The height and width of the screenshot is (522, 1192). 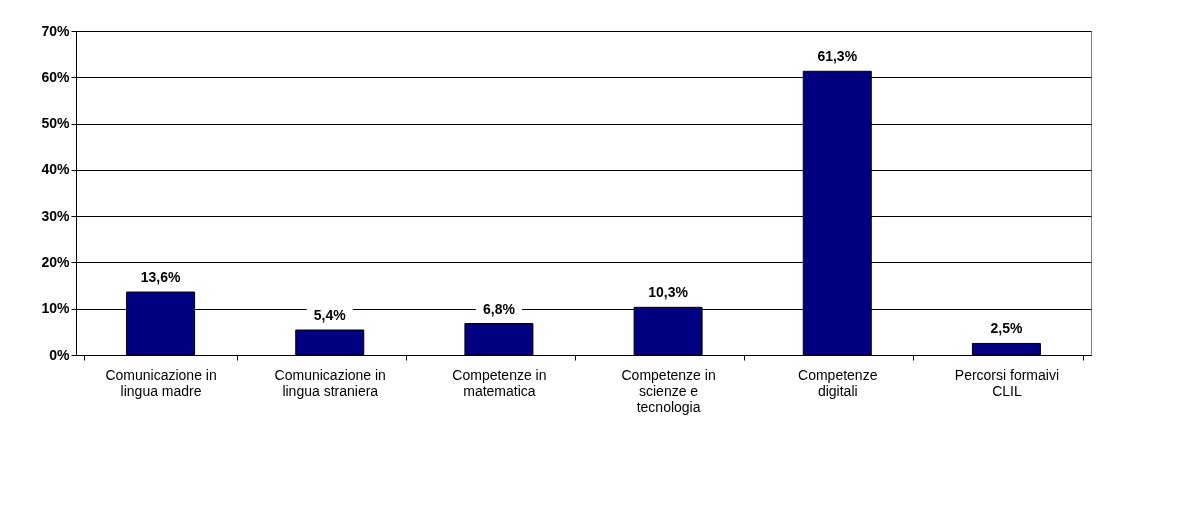 What do you see at coordinates (56, 215) in the screenshot?
I see `y-tick-label: 30%` at bounding box center [56, 215].